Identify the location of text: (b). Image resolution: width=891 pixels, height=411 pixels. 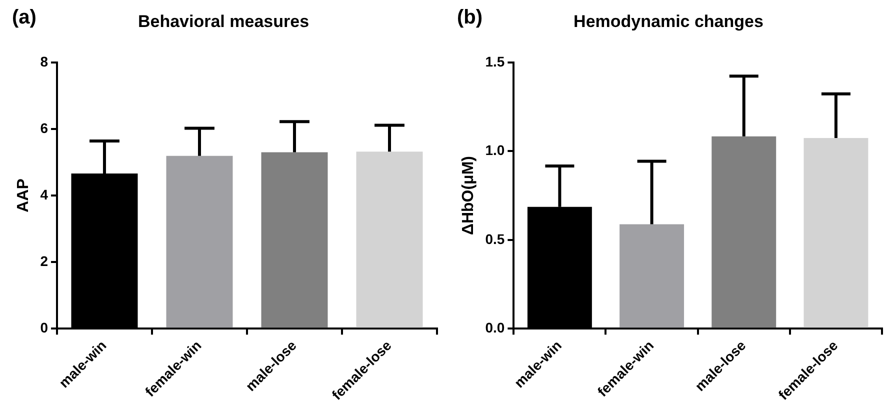
(470, 17).